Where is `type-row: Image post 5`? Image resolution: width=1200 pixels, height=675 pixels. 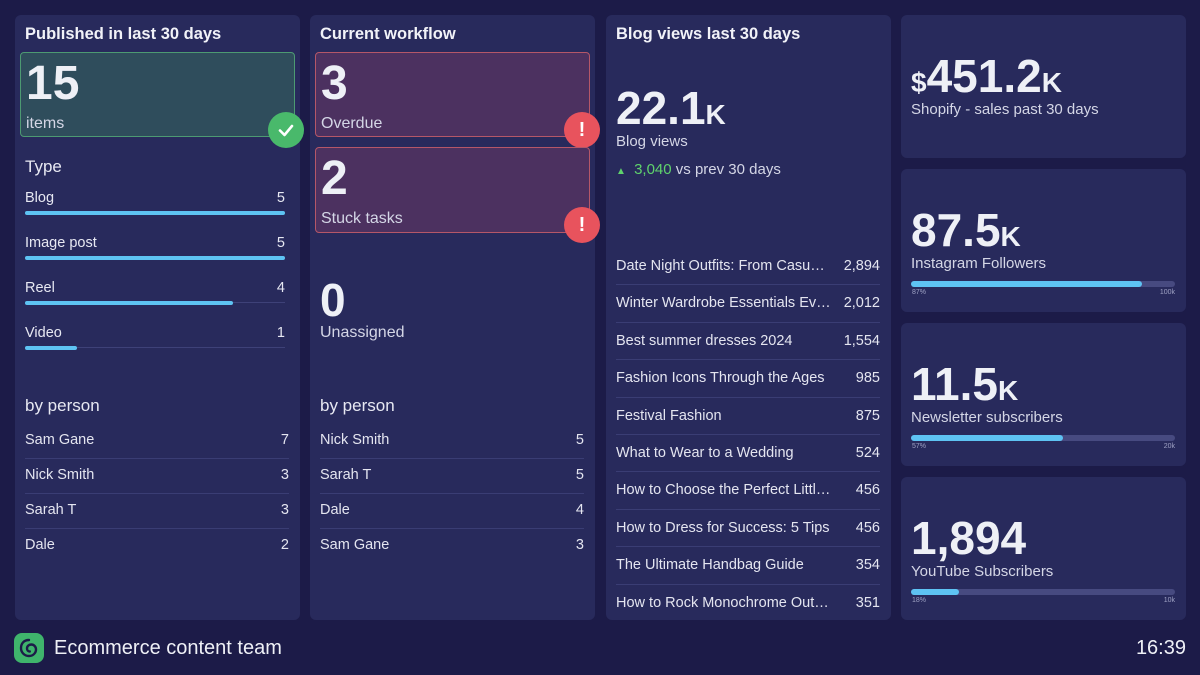 type-row: Image post 5 is located at coordinates (155, 255).